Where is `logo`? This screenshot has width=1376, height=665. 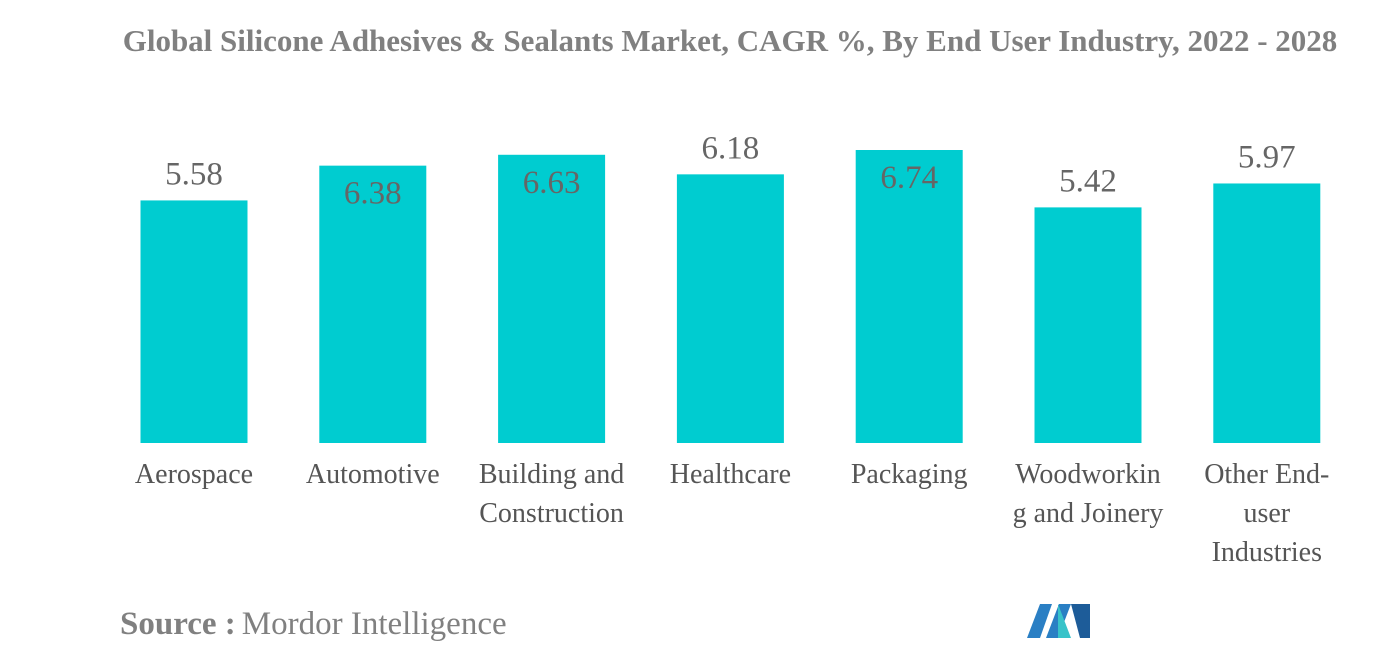 logo is located at coordinates (1058, 621).